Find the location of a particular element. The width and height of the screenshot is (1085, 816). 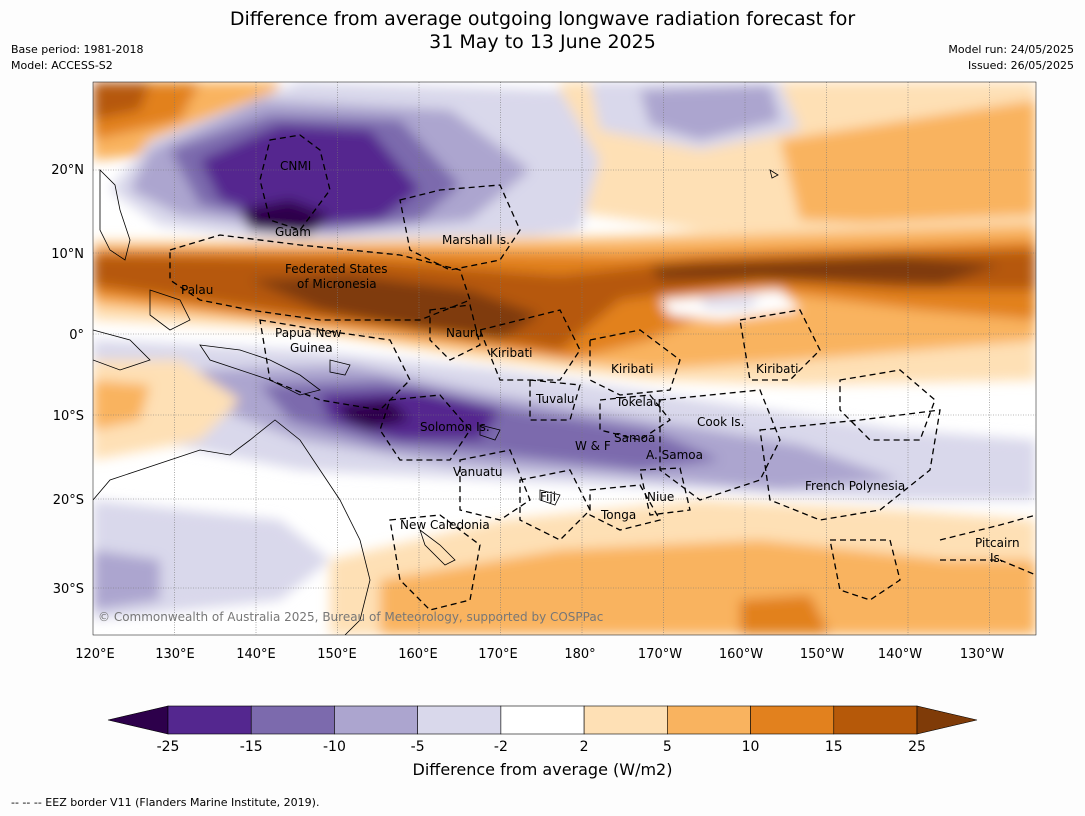

x-tick: 140°W is located at coordinates (900, 654).